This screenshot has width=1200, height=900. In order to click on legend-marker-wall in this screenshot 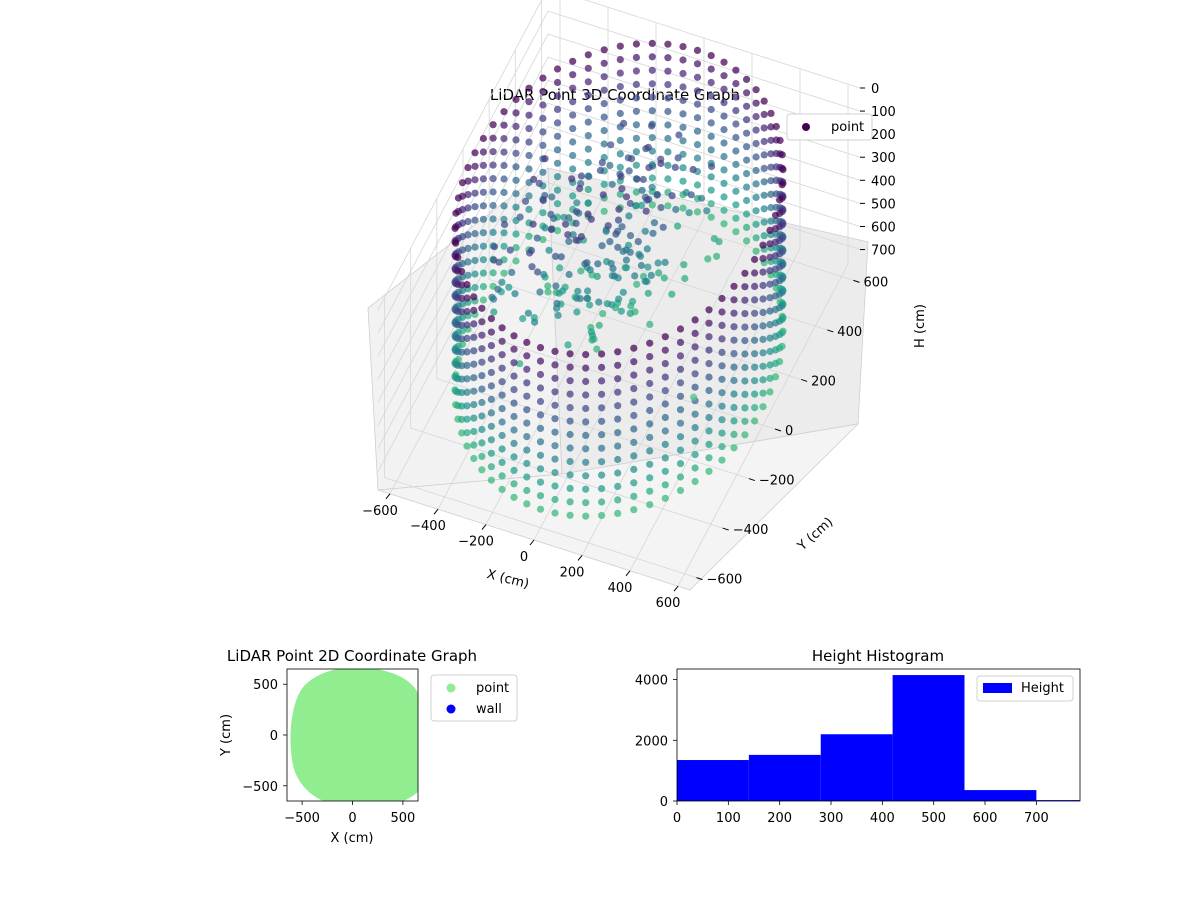, I will do `click(451, 709)`.